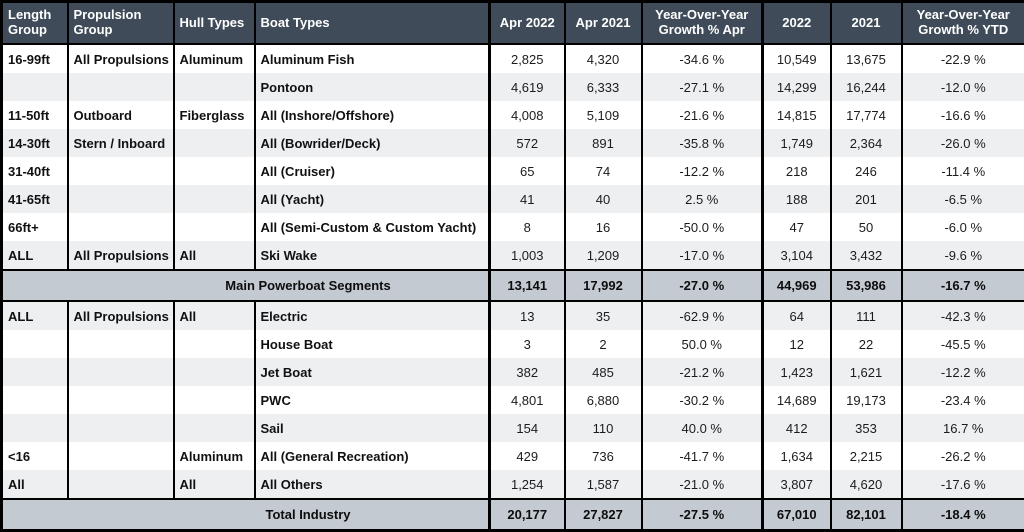  I want to click on cell-apr-2021: 1,209, so click(603, 255).